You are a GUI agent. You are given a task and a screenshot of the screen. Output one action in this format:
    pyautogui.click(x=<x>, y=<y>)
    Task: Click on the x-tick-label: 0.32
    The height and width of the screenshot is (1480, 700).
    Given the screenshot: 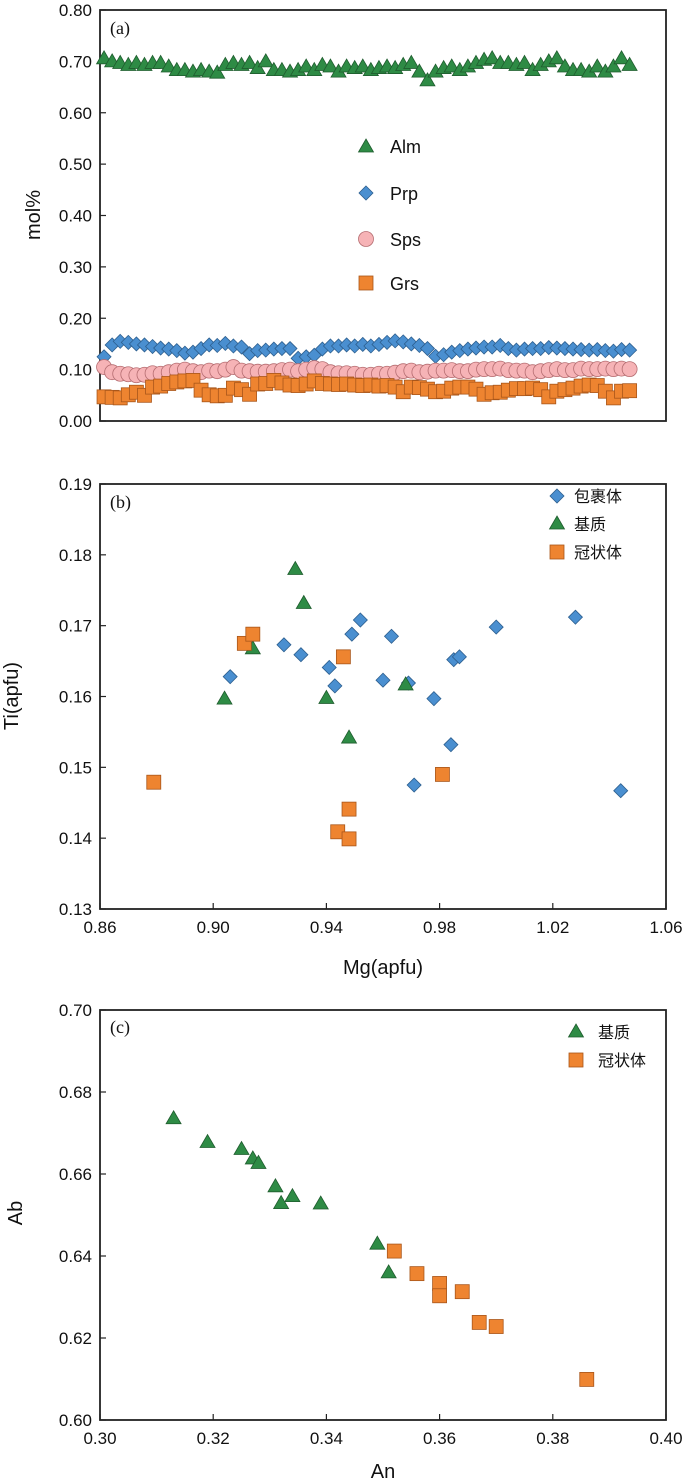 What is the action you would take?
    pyautogui.click(x=213, y=1438)
    